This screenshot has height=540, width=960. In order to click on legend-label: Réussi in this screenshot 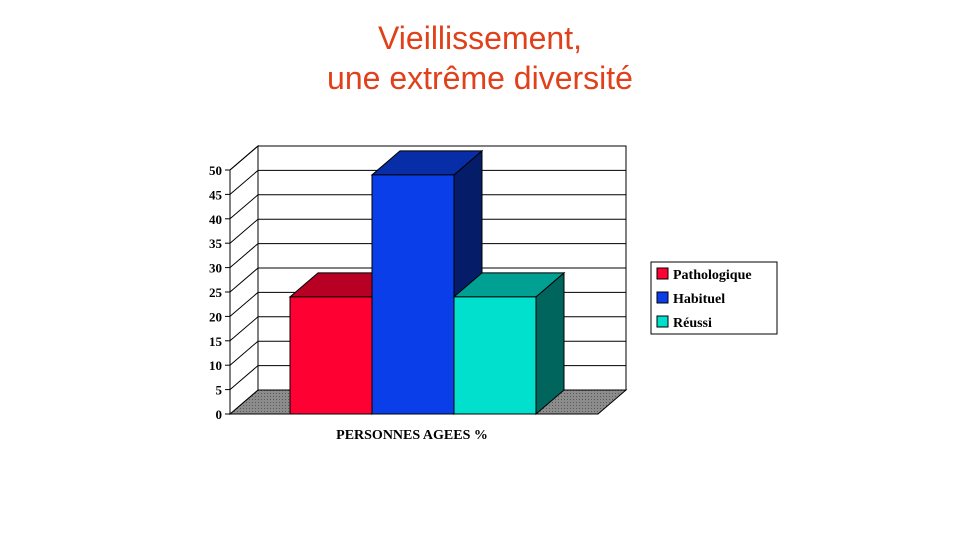, I will do `click(692, 323)`.